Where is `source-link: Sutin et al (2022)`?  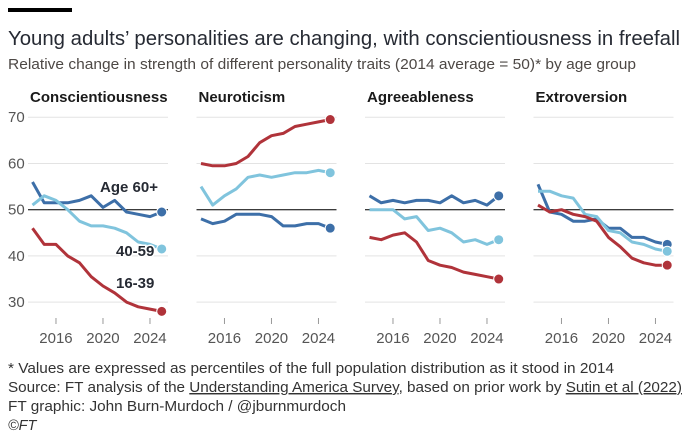 source-link: Sutin et al (2022) is located at coordinates (624, 388).